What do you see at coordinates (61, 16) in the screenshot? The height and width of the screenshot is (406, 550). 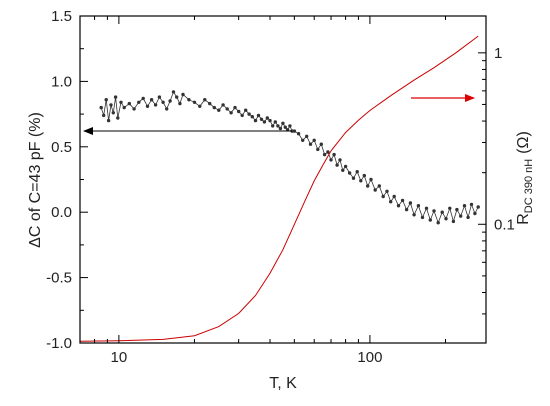 I see `y-left-tick-label: 1.5` at bounding box center [61, 16].